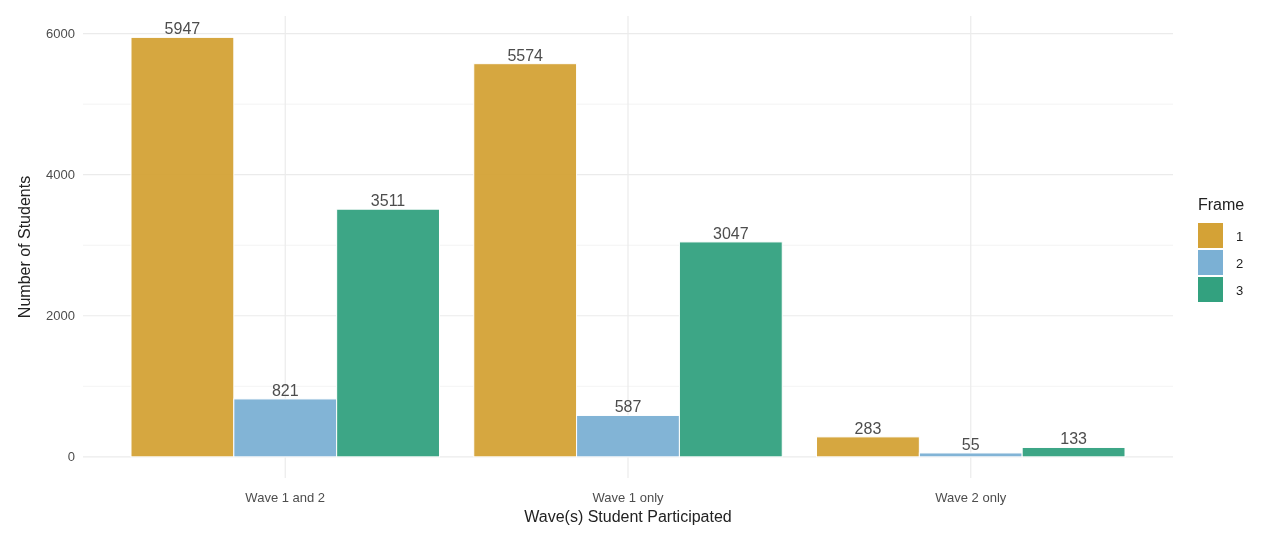 Image resolution: width=1264 pixels, height=544 pixels. What do you see at coordinates (24, 247) in the screenshot?
I see `y-axis-title: Number of Students` at bounding box center [24, 247].